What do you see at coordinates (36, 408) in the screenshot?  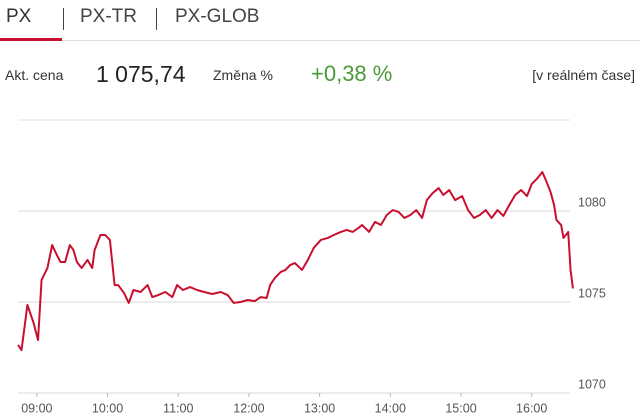 I see `x-tick-label: 09:00` at bounding box center [36, 408].